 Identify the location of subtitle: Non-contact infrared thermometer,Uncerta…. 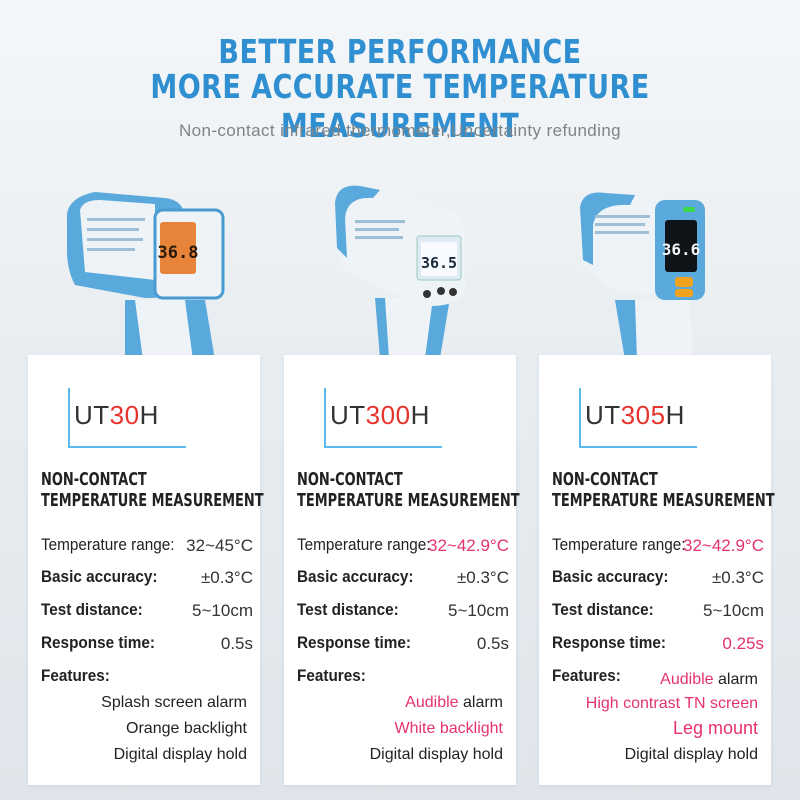
(400, 130).